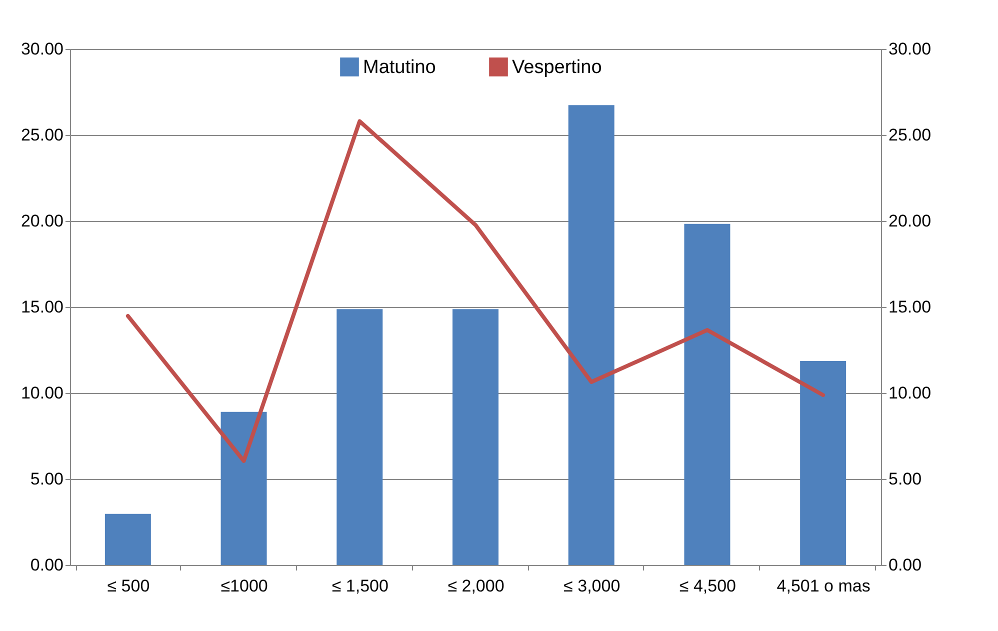 Image resolution: width=998 pixels, height=631 pixels. Describe the element at coordinates (360, 586) in the screenshot. I see `x-tick-label: ≤ 1,500` at that location.